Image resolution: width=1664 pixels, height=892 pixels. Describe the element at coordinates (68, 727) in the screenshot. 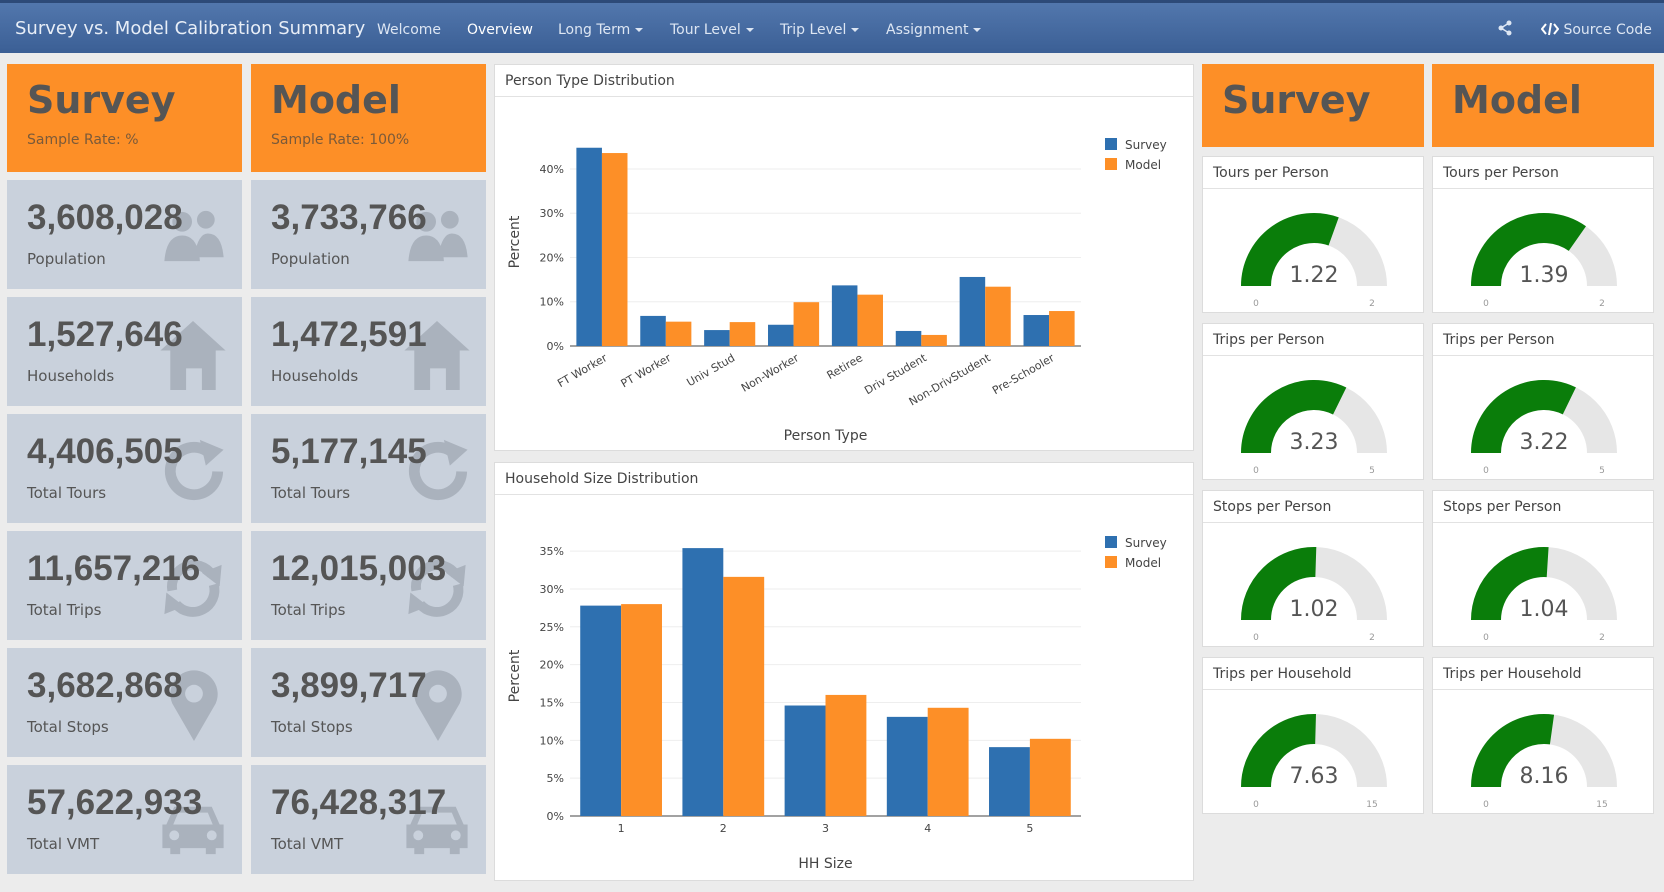

I see `stat-label: Total Stops` at that location.